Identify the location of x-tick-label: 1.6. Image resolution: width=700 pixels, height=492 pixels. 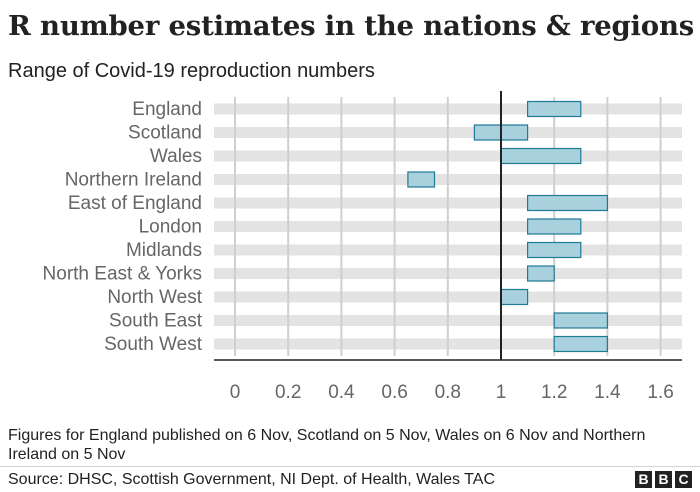
(660, 392).